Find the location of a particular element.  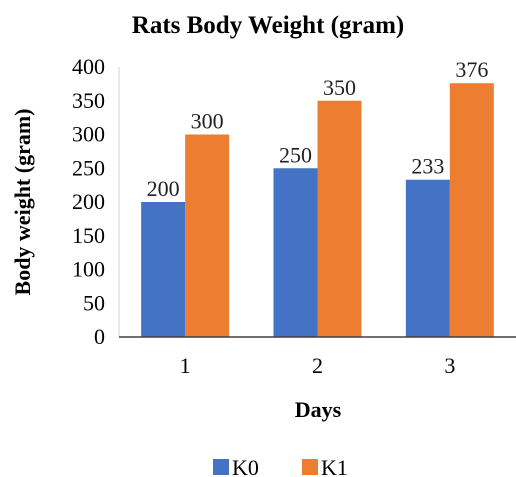

x-tick-label: 1 is located at coordinates (185, 365).